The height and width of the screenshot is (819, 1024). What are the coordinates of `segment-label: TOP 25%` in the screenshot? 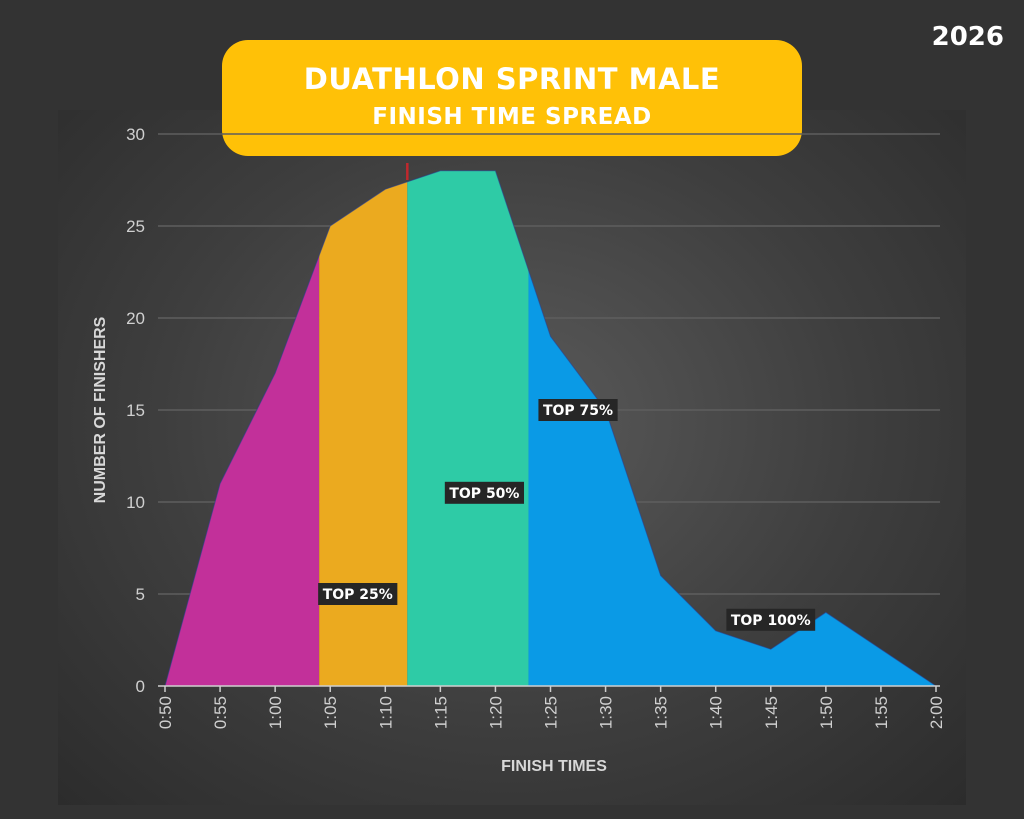 It's located at (358, 595).